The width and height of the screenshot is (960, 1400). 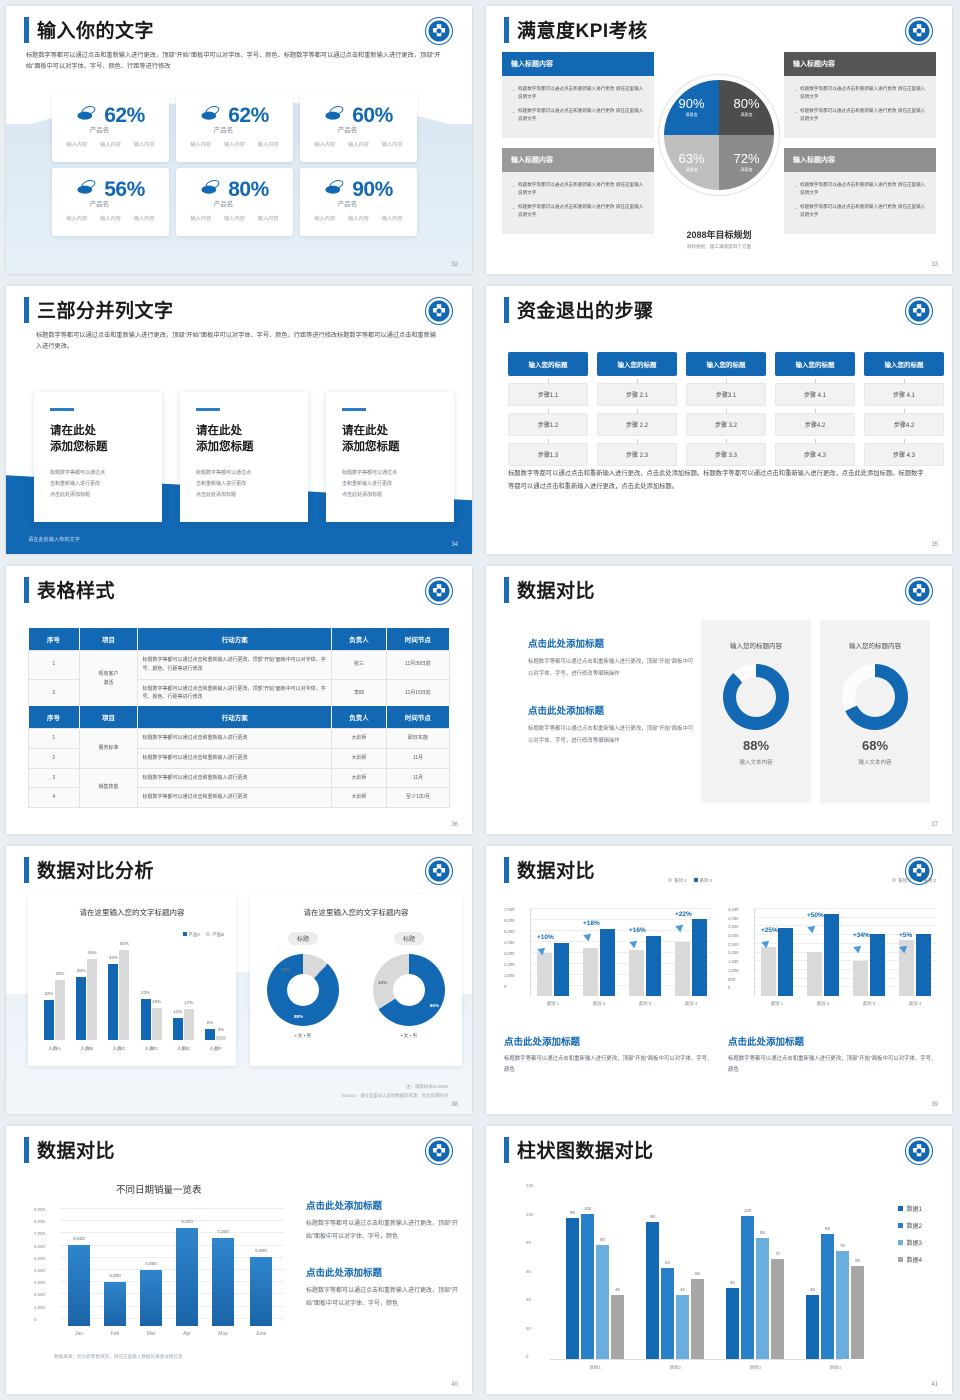 I want to click on bar-value-label: 23%, so click(x=145, y=992).